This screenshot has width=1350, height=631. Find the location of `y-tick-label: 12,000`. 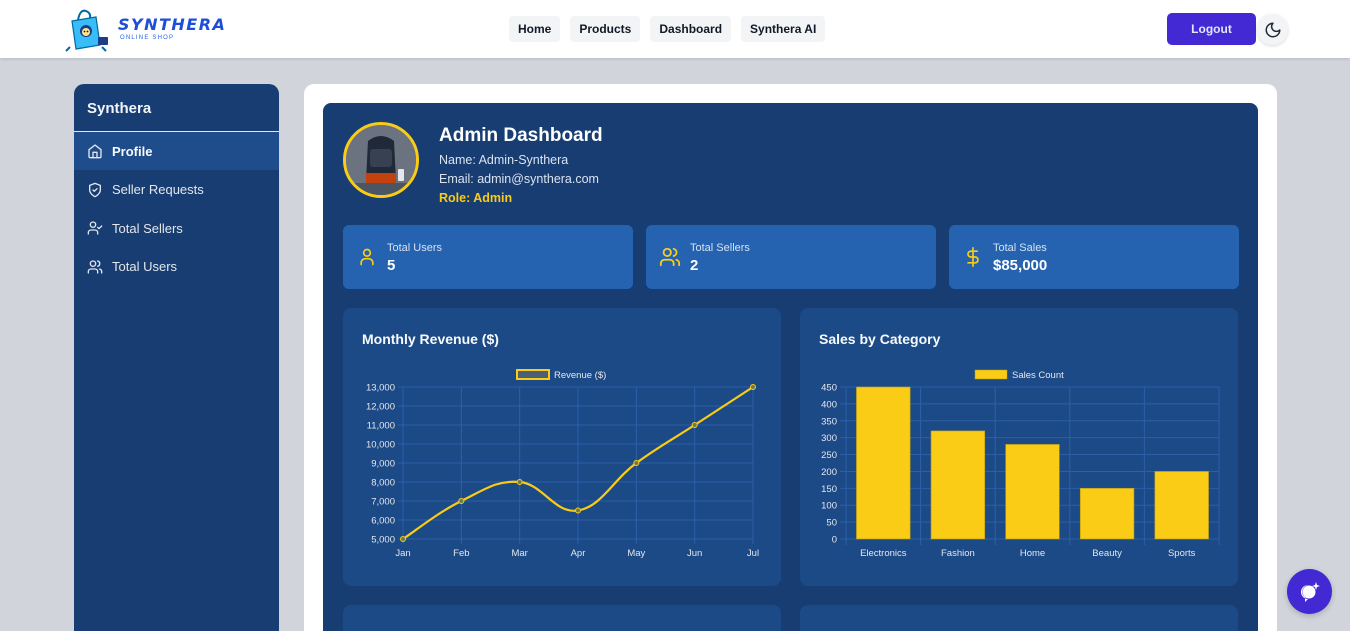

y-tick-label: 12,000 is located at coordinates (380, 407).